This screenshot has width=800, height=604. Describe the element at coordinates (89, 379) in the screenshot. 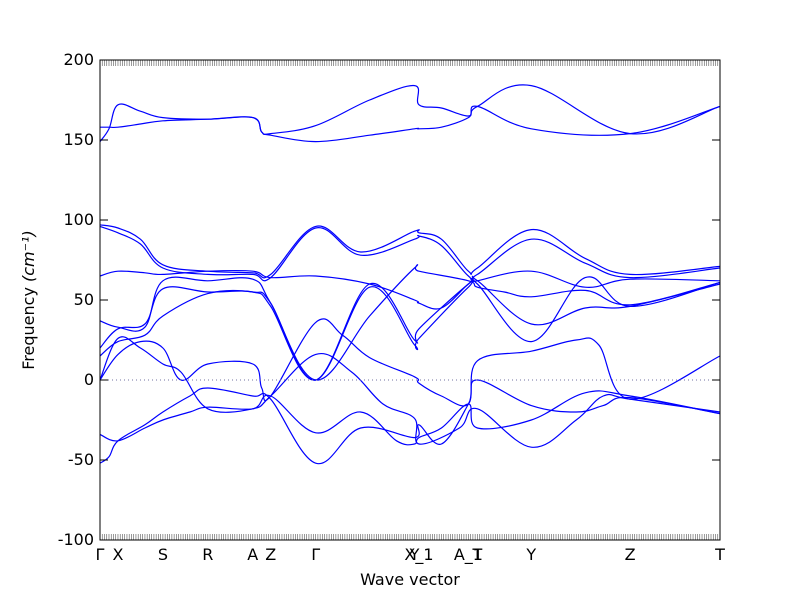

I see `y-tick-label: 0` at that location.